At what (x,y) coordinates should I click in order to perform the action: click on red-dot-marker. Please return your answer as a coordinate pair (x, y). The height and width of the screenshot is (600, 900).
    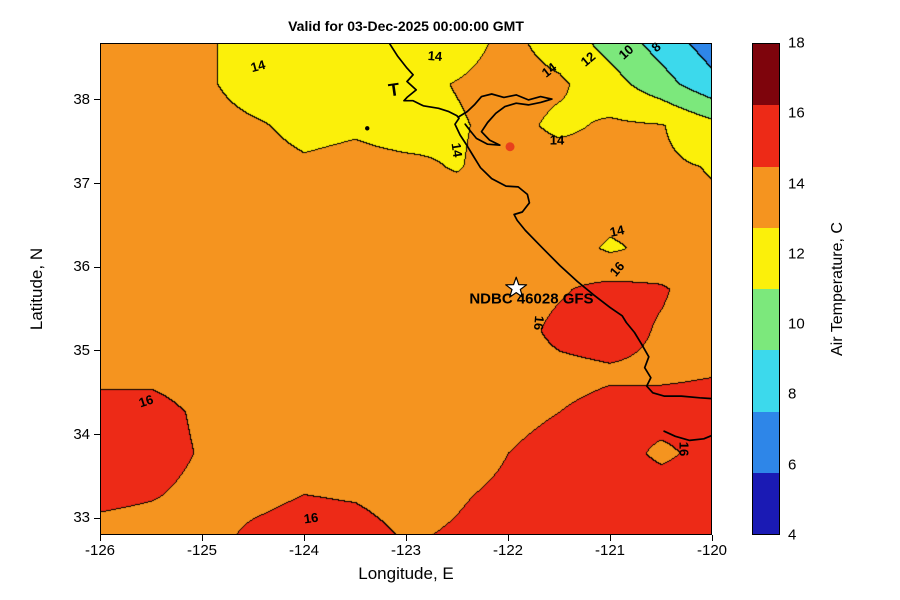
    Looking at the image, I should click on (510, 147).